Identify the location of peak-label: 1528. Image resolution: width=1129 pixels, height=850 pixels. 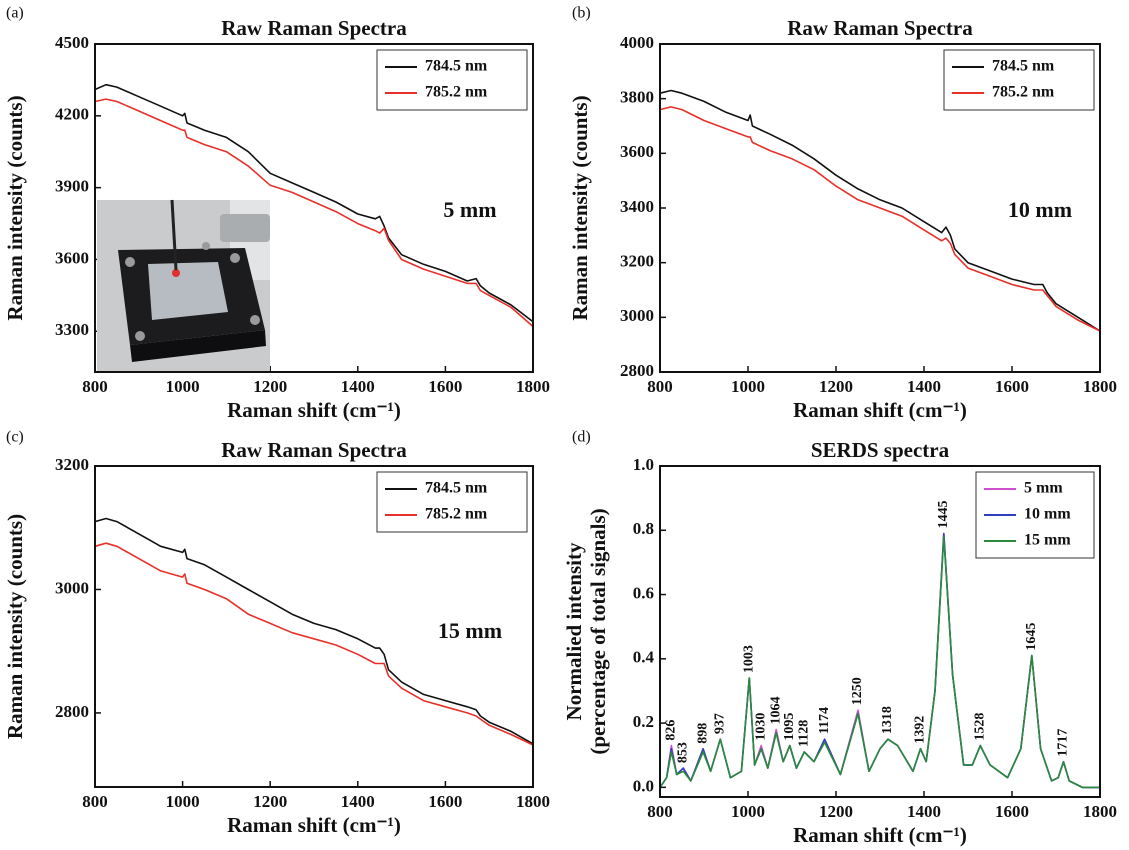
(980, 727).